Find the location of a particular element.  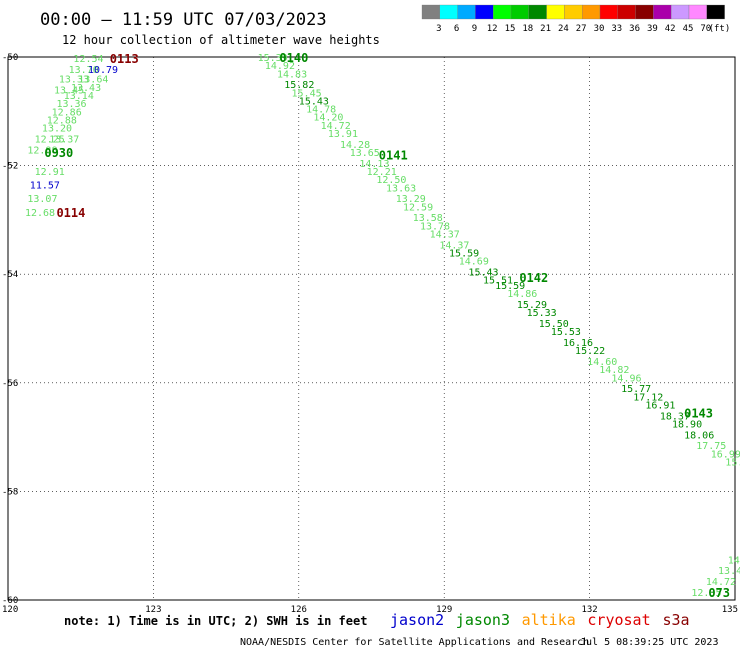

satellite-jason2: jason2 is located at coordinates (417, 620).